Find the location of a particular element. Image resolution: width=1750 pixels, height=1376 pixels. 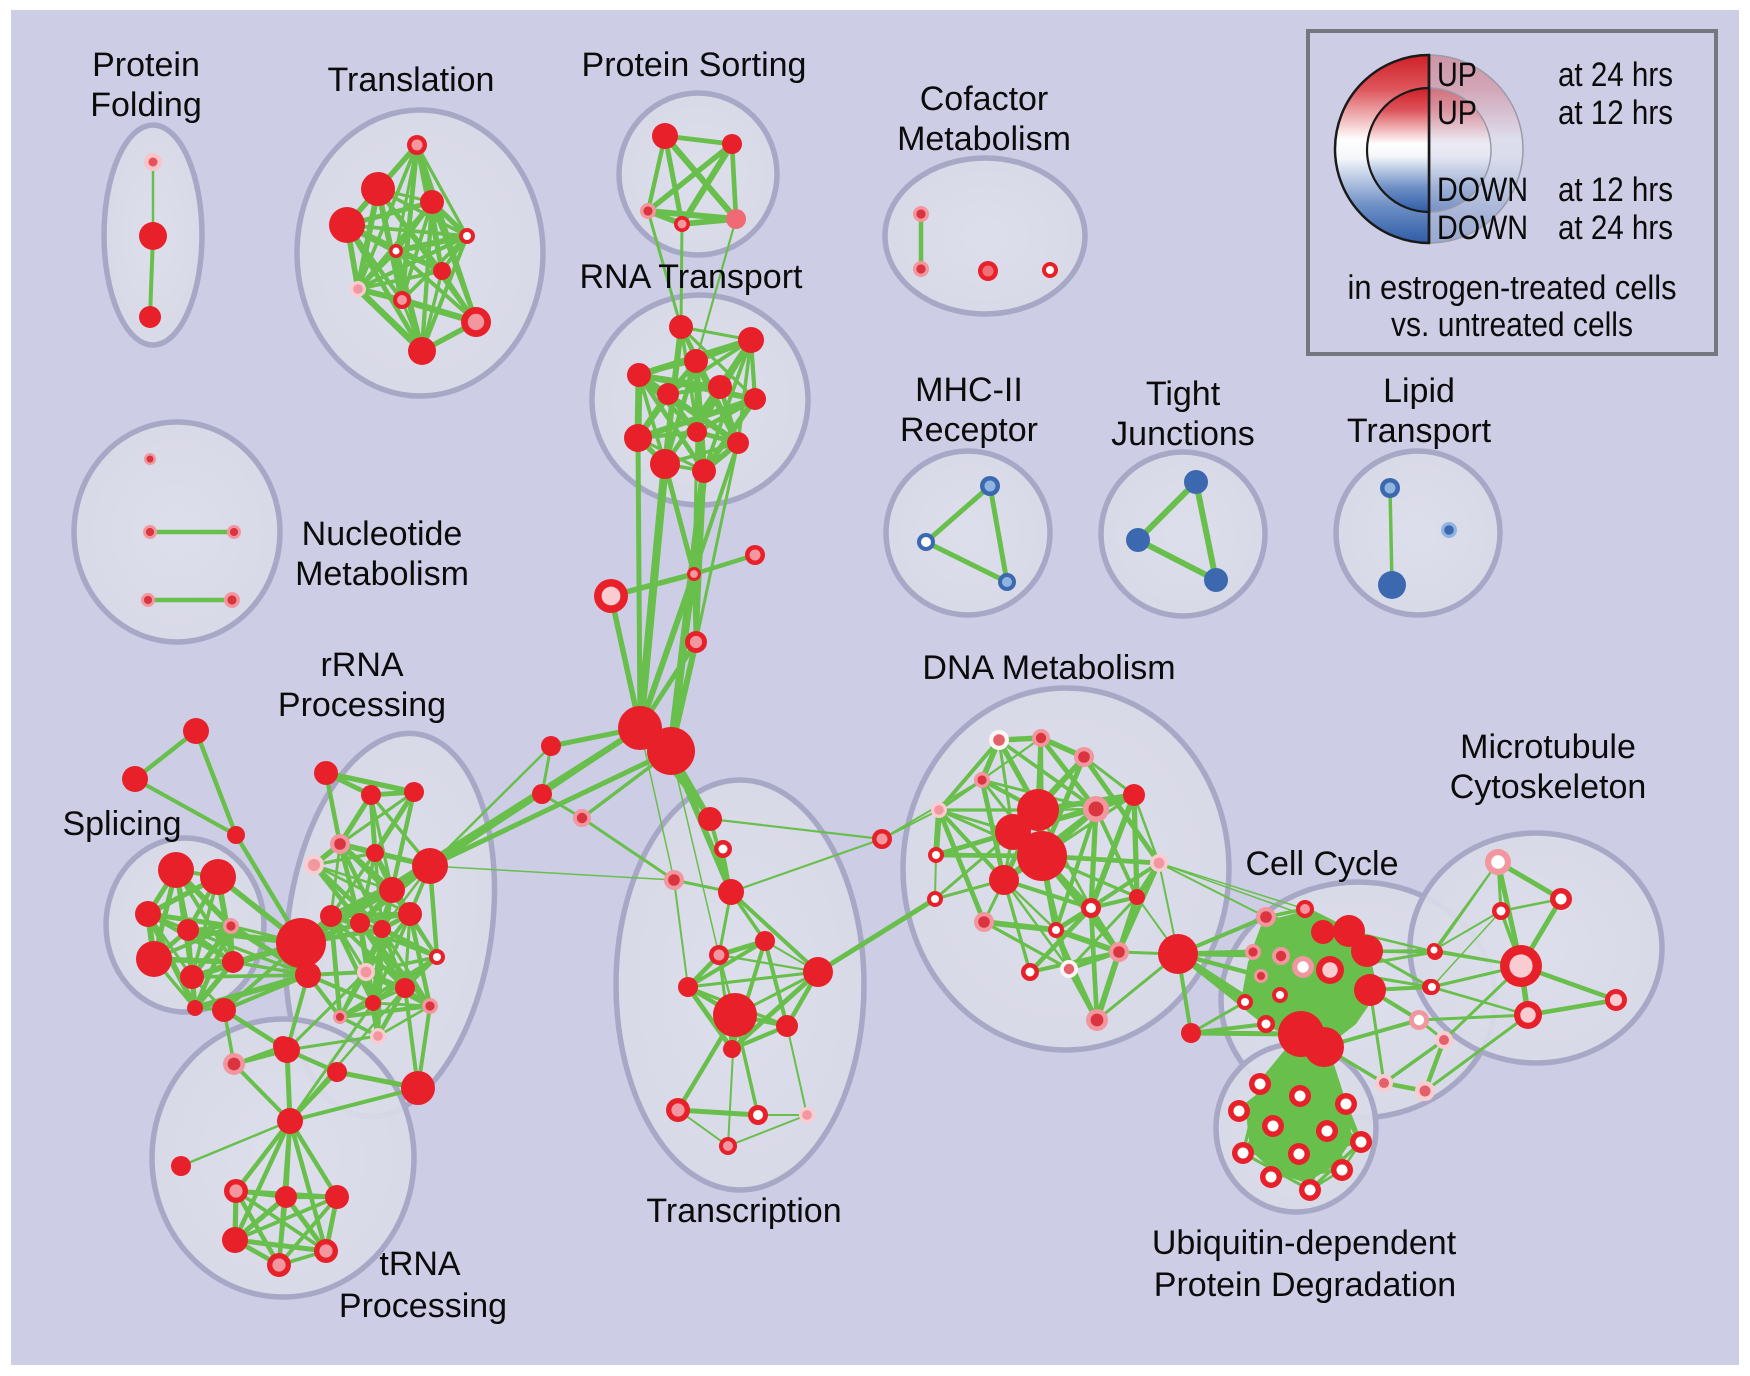

svg-text: Cytoskeleton is located at coordinates (1548, 787).